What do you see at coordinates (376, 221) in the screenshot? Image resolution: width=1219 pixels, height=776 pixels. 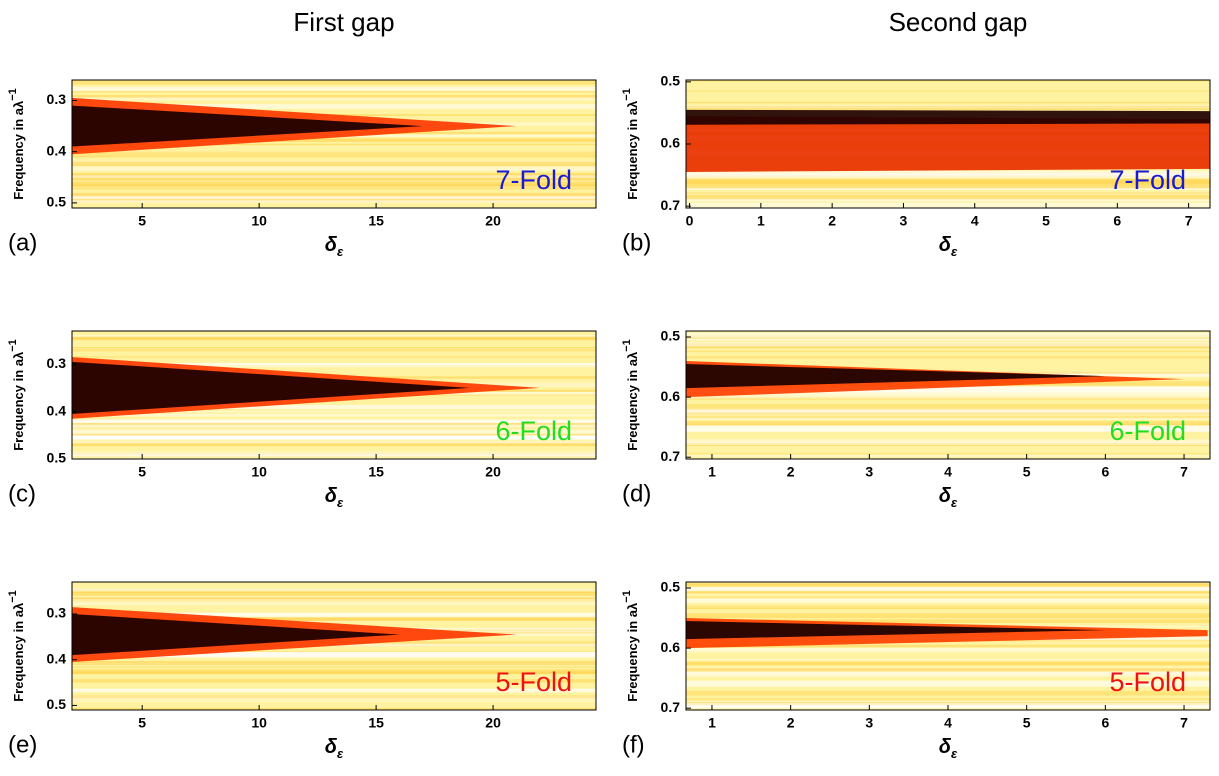 I see `x-tick-label: 15` at bounding box center [376, 221].